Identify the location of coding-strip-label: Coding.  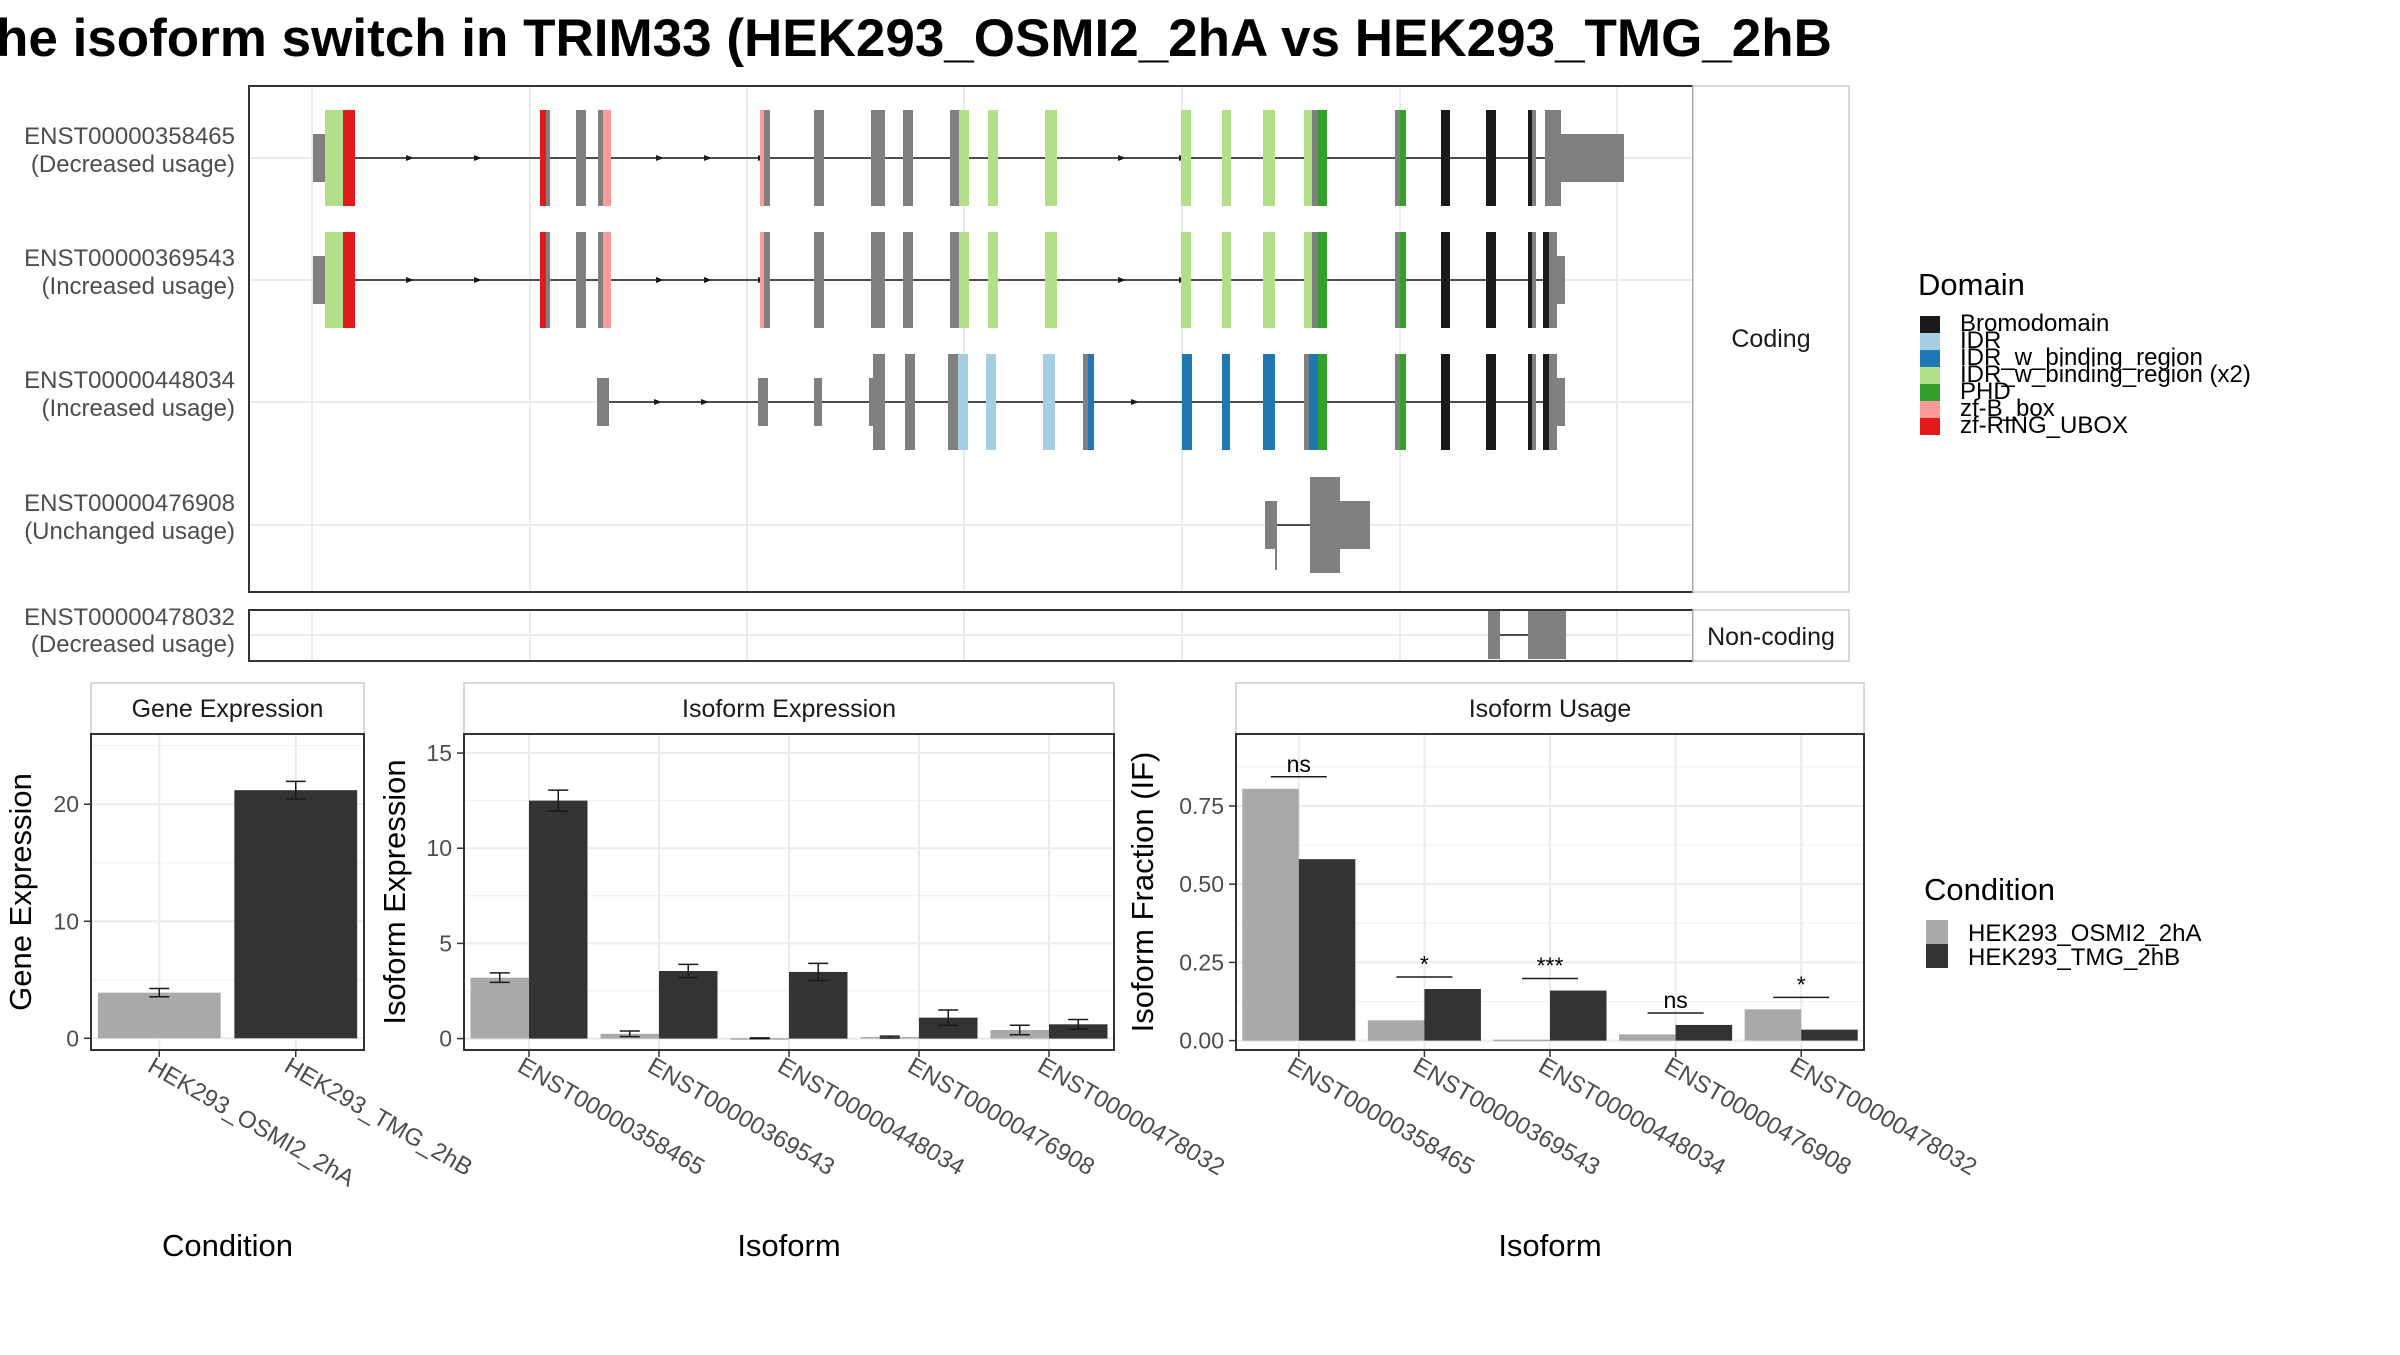
(1770, 339).